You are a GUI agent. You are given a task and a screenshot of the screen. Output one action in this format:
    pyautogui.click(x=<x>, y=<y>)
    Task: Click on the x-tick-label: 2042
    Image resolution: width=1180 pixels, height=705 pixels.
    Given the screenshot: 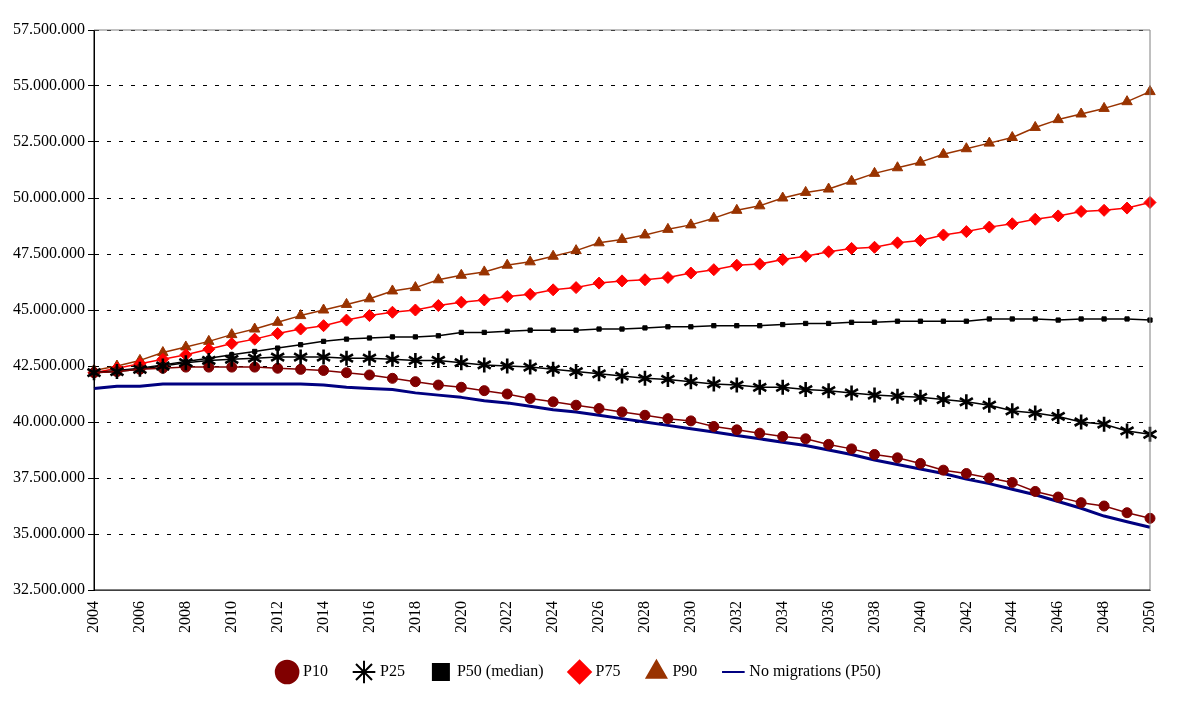 What is the action you would take?
    pyautogui.click(x=965, y=617)
    